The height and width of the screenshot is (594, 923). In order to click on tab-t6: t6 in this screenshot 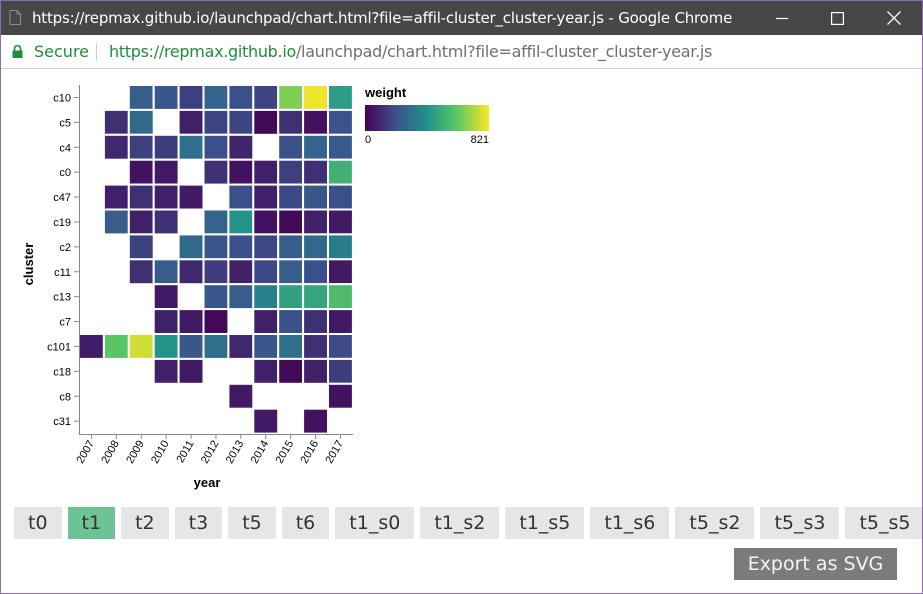, I will do `click(305, 523)`.